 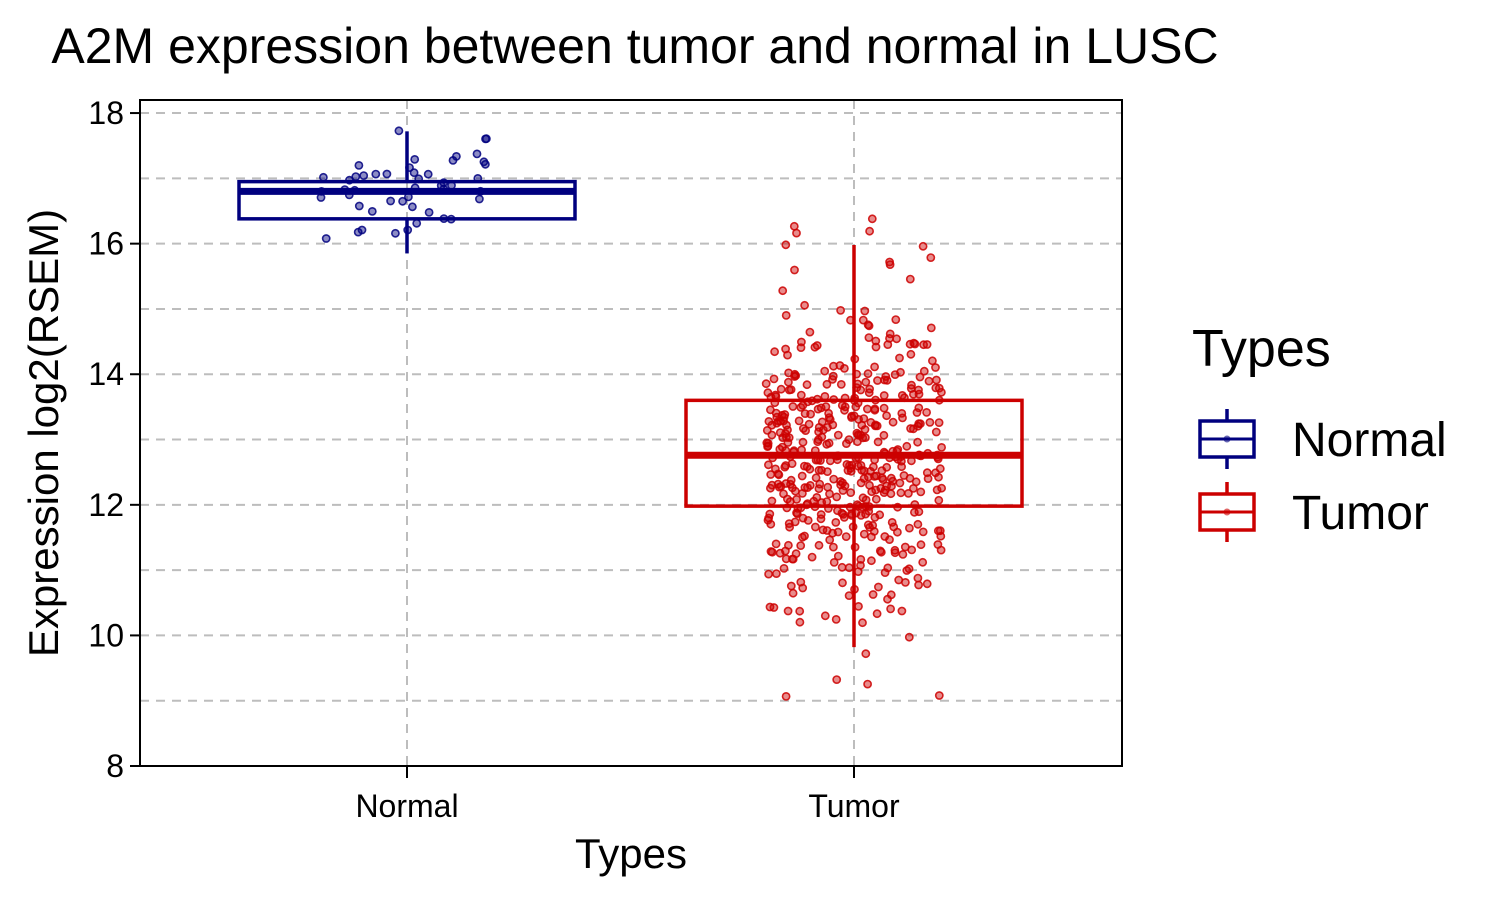 What do you see at coordinates (106, 505) in the screenshot?
I see `y-tick-label: 12` at bounding box center [106, 505].